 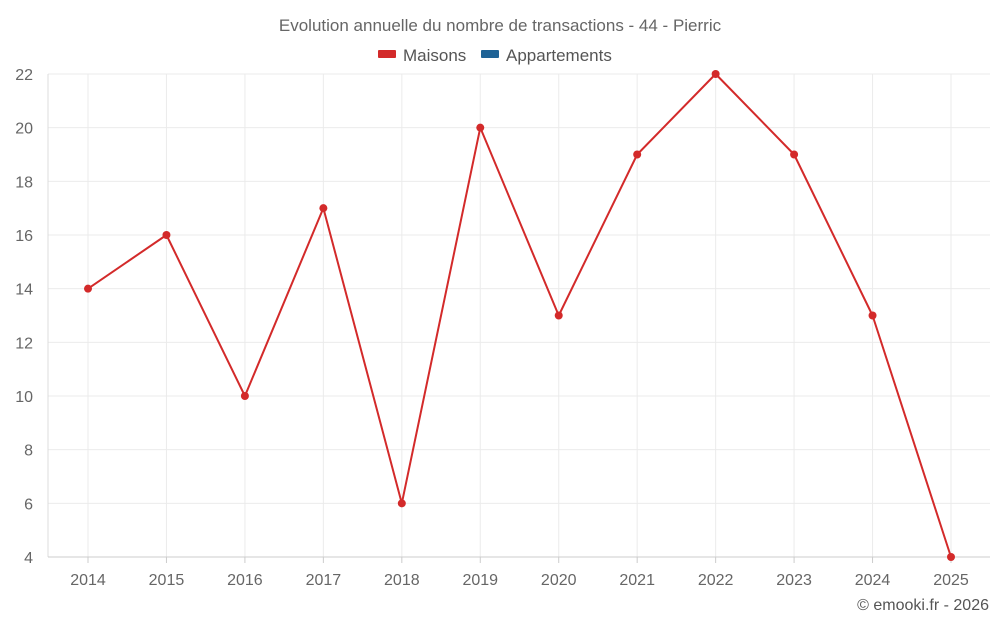 What do you see at coordinates (716, 580) in the screenshot?
I see `x-tick-label: 2022` at bounding box center [716, 580].